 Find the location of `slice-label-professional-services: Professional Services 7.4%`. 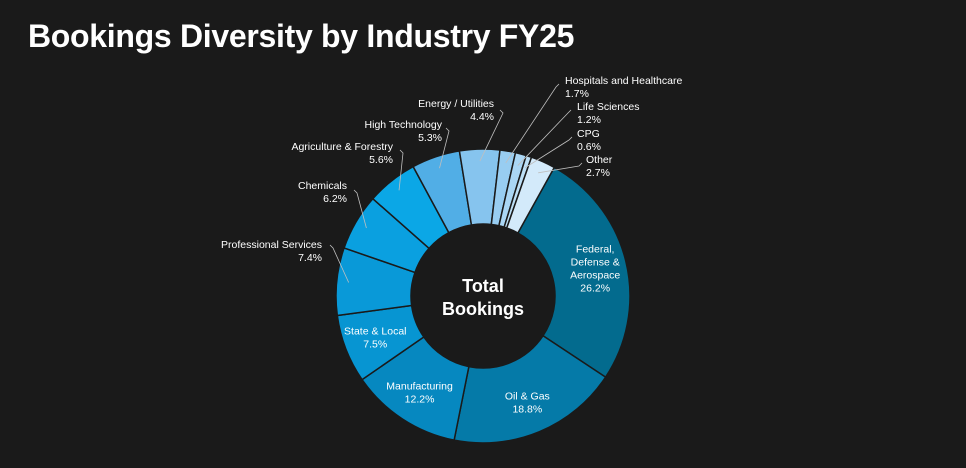

slice-label-professional-services: Professional Services 7.4% is located at coordinates (271, 251).